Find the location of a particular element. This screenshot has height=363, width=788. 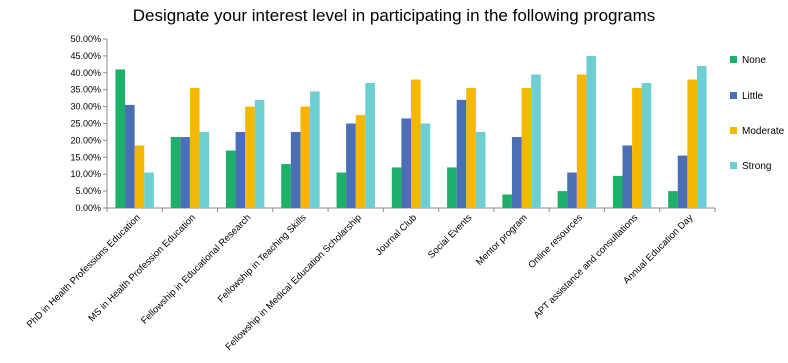

category-label: Journal Club is located at coordinates (396, 234).